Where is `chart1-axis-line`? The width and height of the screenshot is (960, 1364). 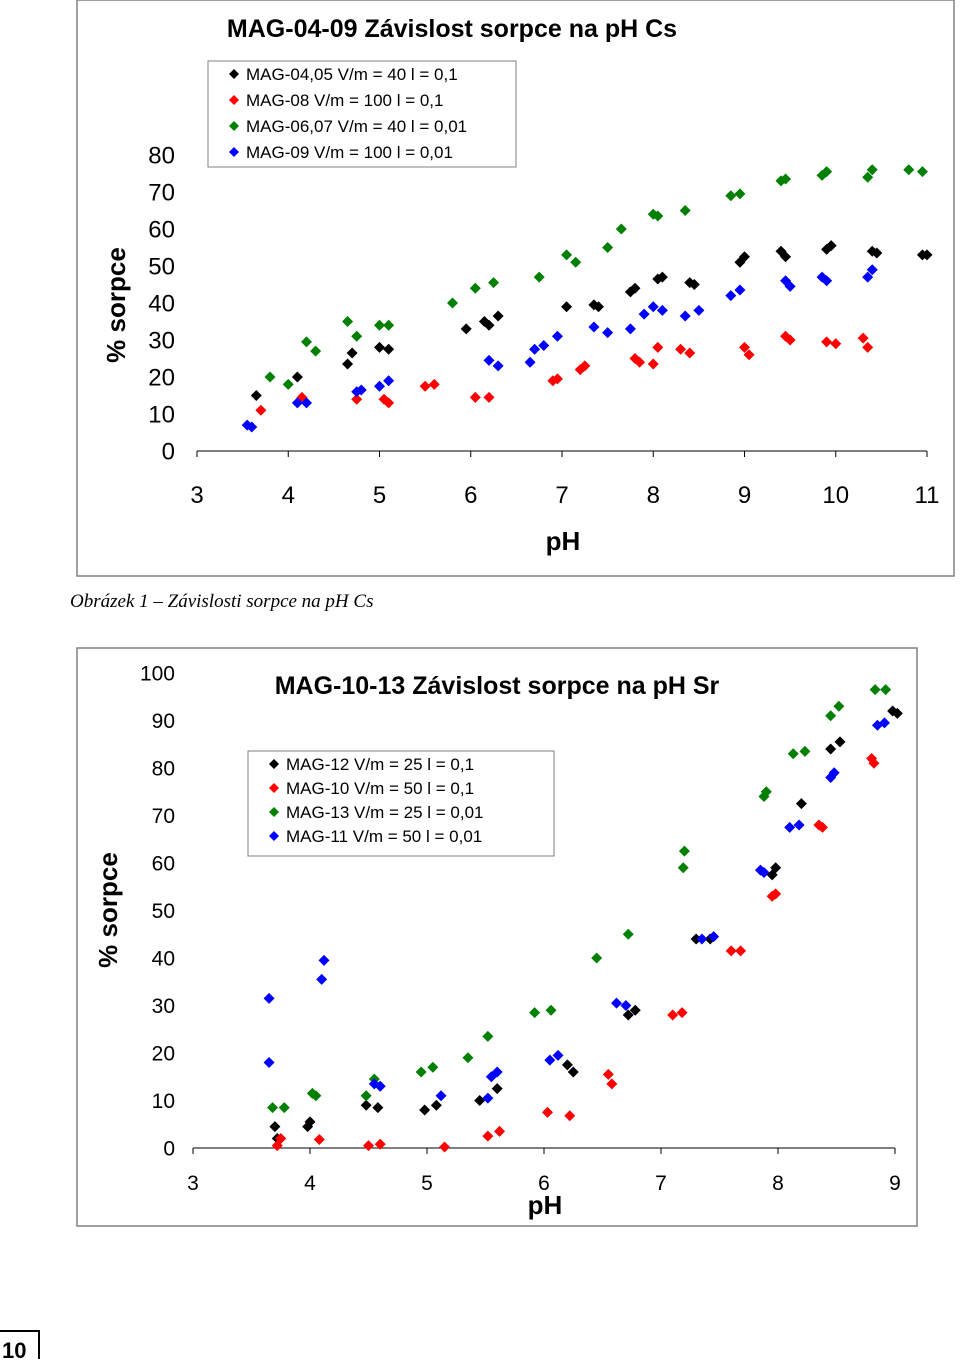 chart1-axis-line is located at coordinates (562, 453).